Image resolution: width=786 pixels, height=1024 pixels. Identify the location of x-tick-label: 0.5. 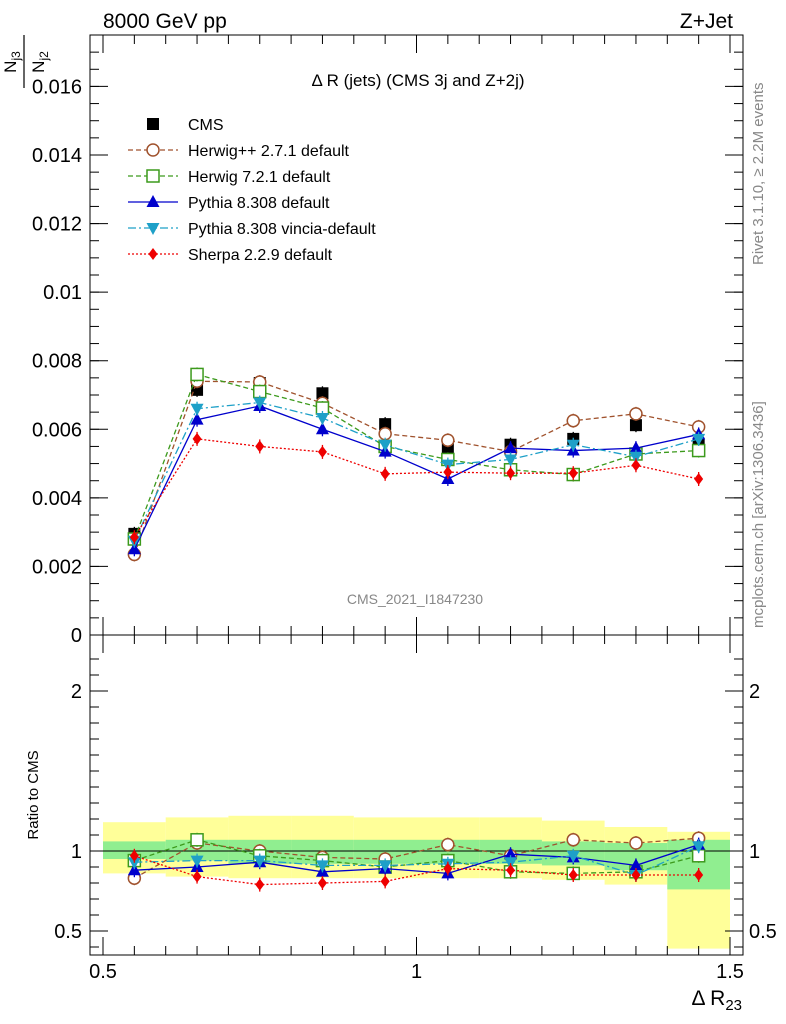
(103, 972).